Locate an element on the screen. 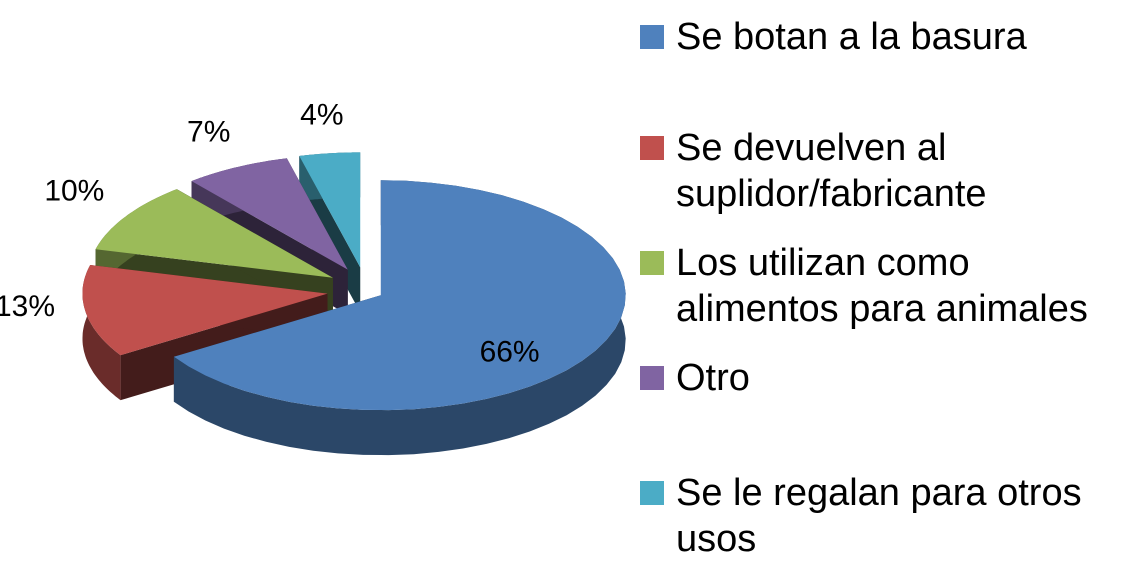 This screenshot has width=1134, height=574. legend-item: Se le regalan para otros usos is located at coordinates (885, 516).